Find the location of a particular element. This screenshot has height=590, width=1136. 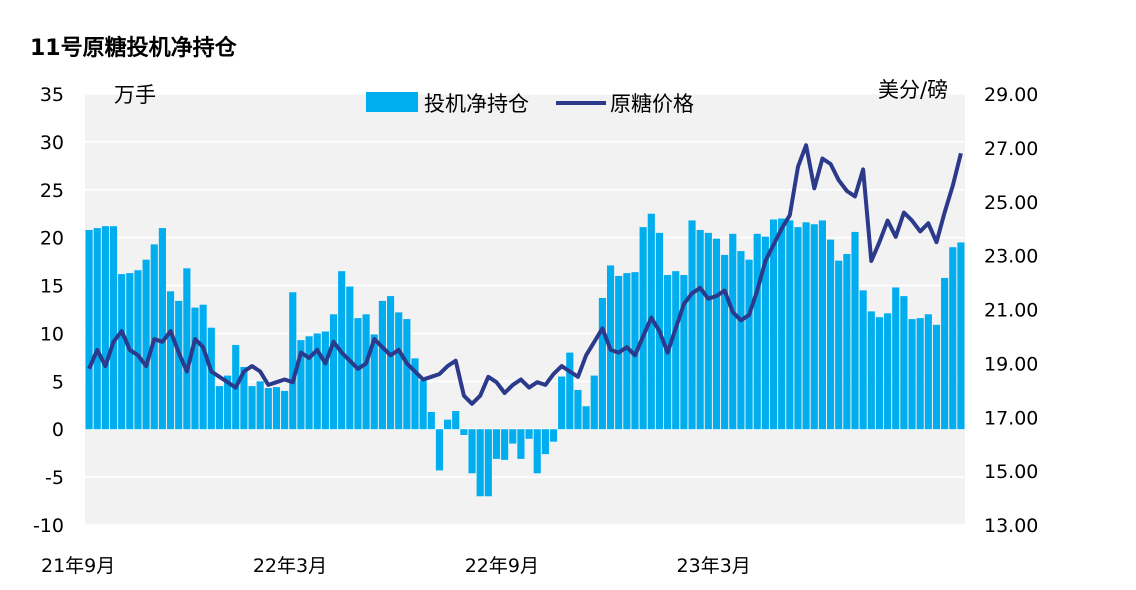

right-tick-label: 19.00 is located at coordinates (1011, 364).